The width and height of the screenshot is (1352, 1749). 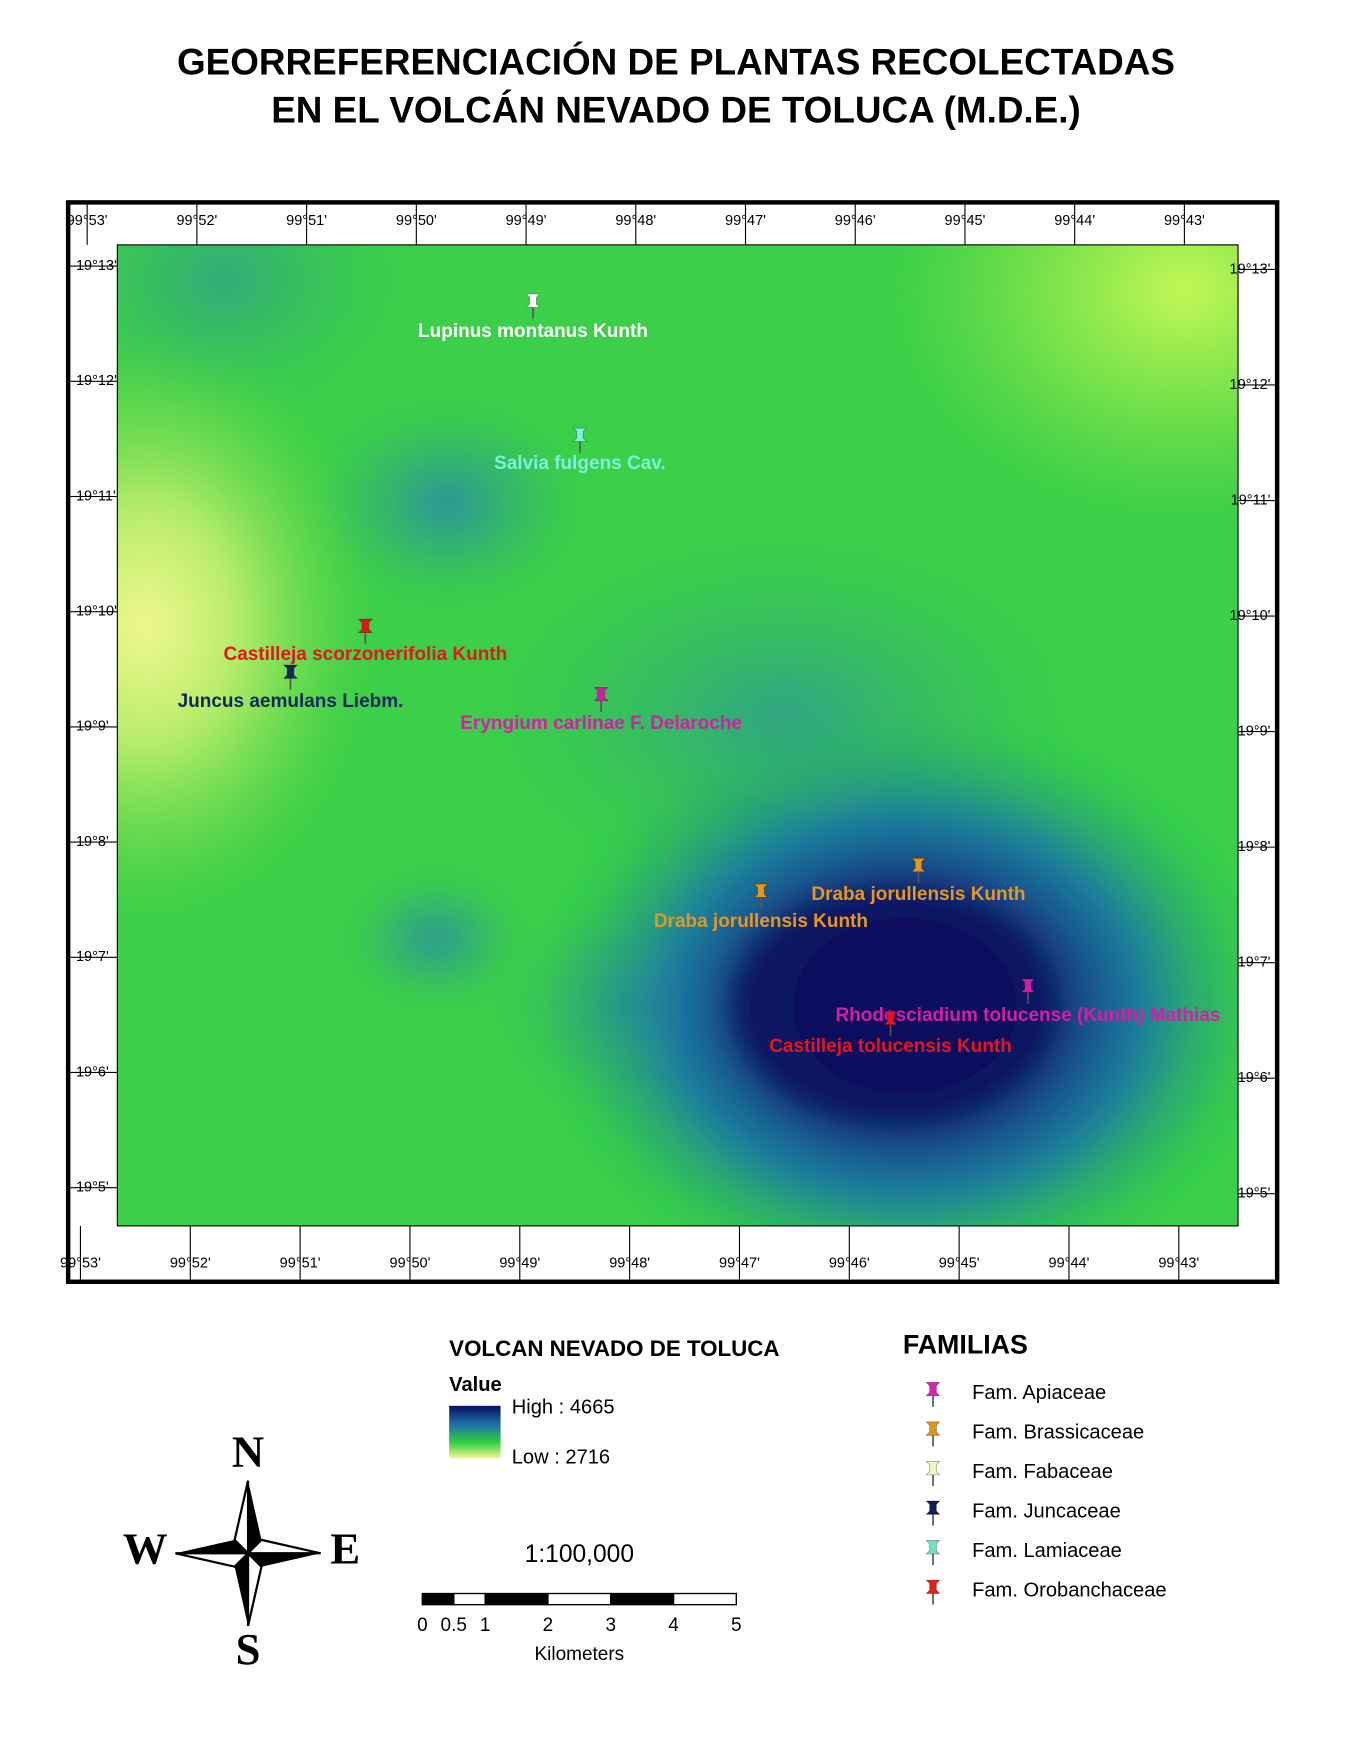 I want to click on longitude-label: 99°47', so click(x=739, y=1264).